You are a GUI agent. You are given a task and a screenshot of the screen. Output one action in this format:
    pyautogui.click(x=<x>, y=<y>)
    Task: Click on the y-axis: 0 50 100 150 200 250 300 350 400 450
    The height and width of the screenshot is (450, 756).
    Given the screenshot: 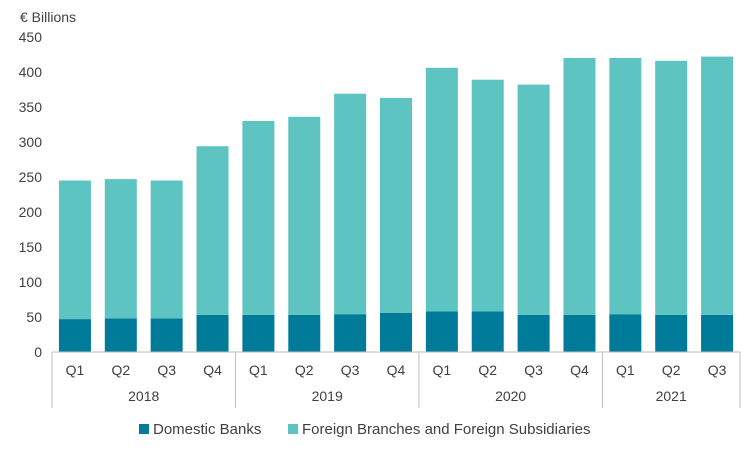 What is the action you would take?
    pyautogui.click(x=31, y=194)
    